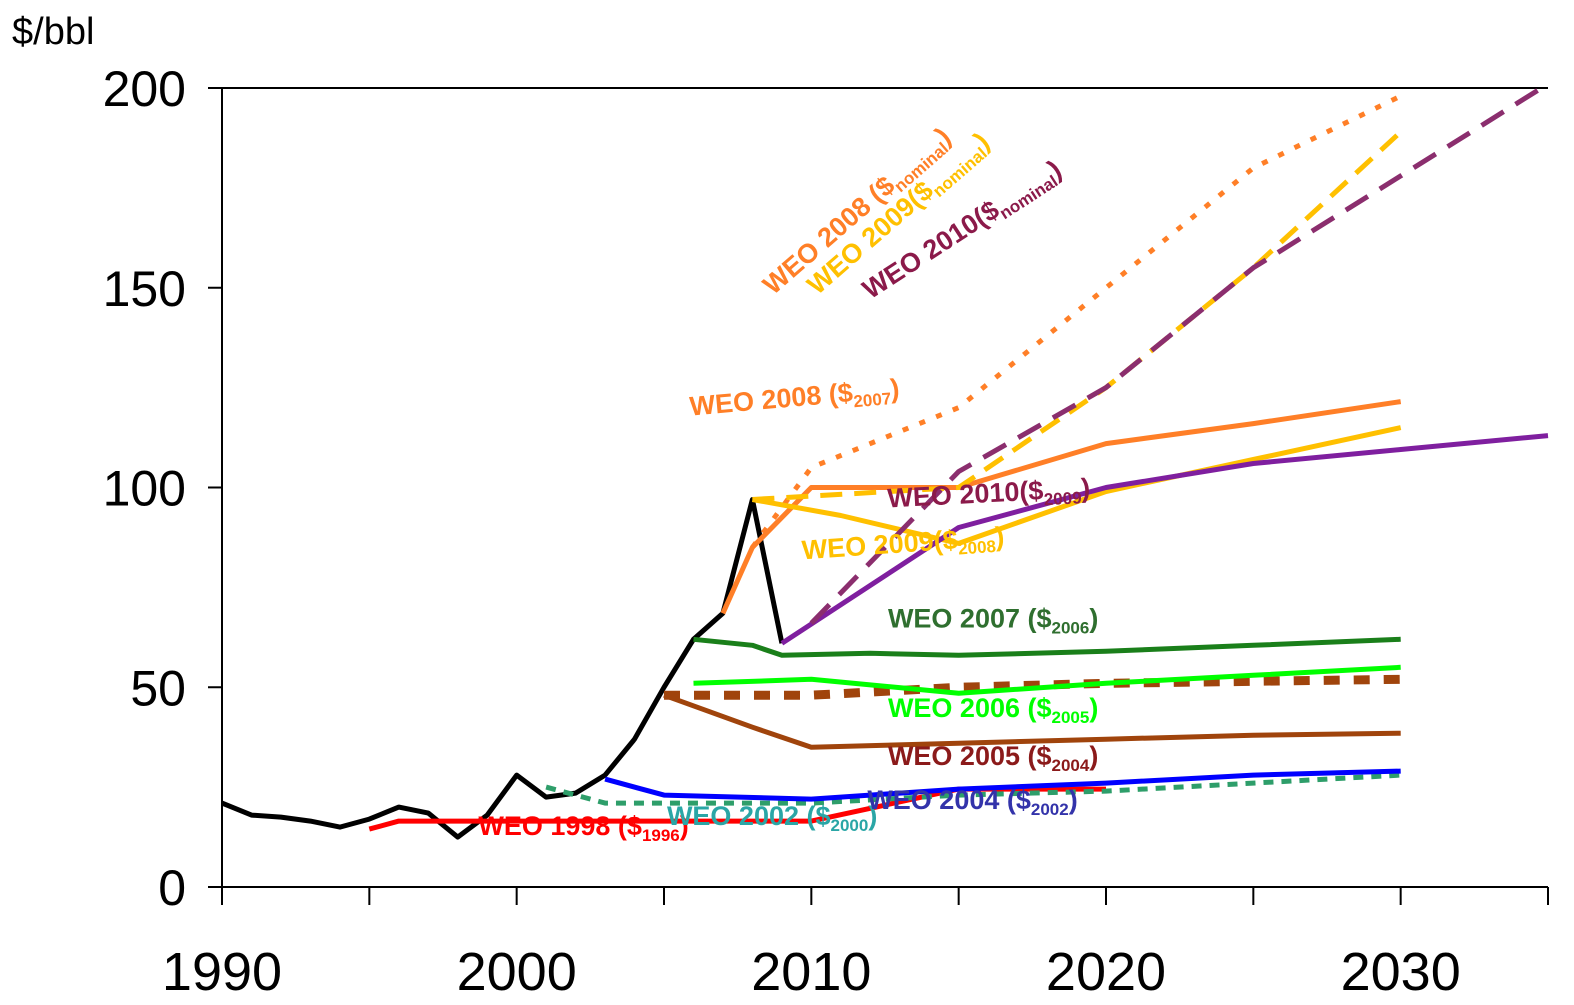 This screenshot has height=1005, width=1574. I want to click on y-tick-label: 200, so click(144, 89).